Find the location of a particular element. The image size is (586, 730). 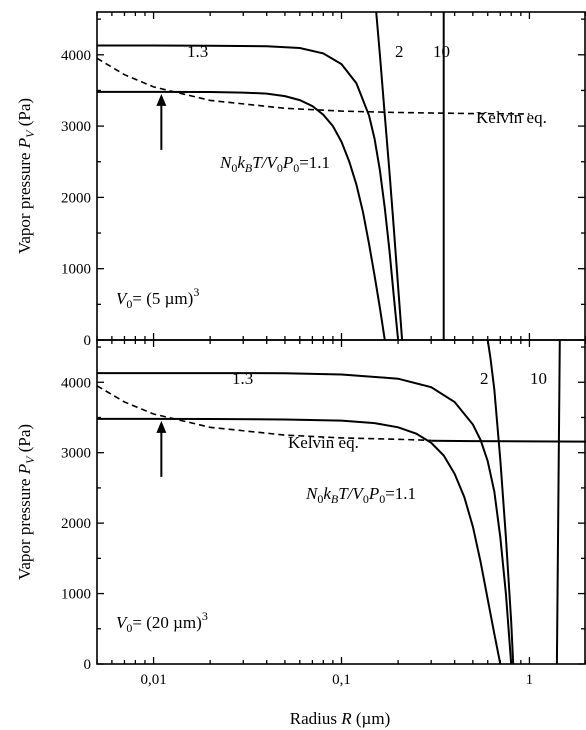

bottom-y-tick-label: 1000 is located at coordinates (76, 595).